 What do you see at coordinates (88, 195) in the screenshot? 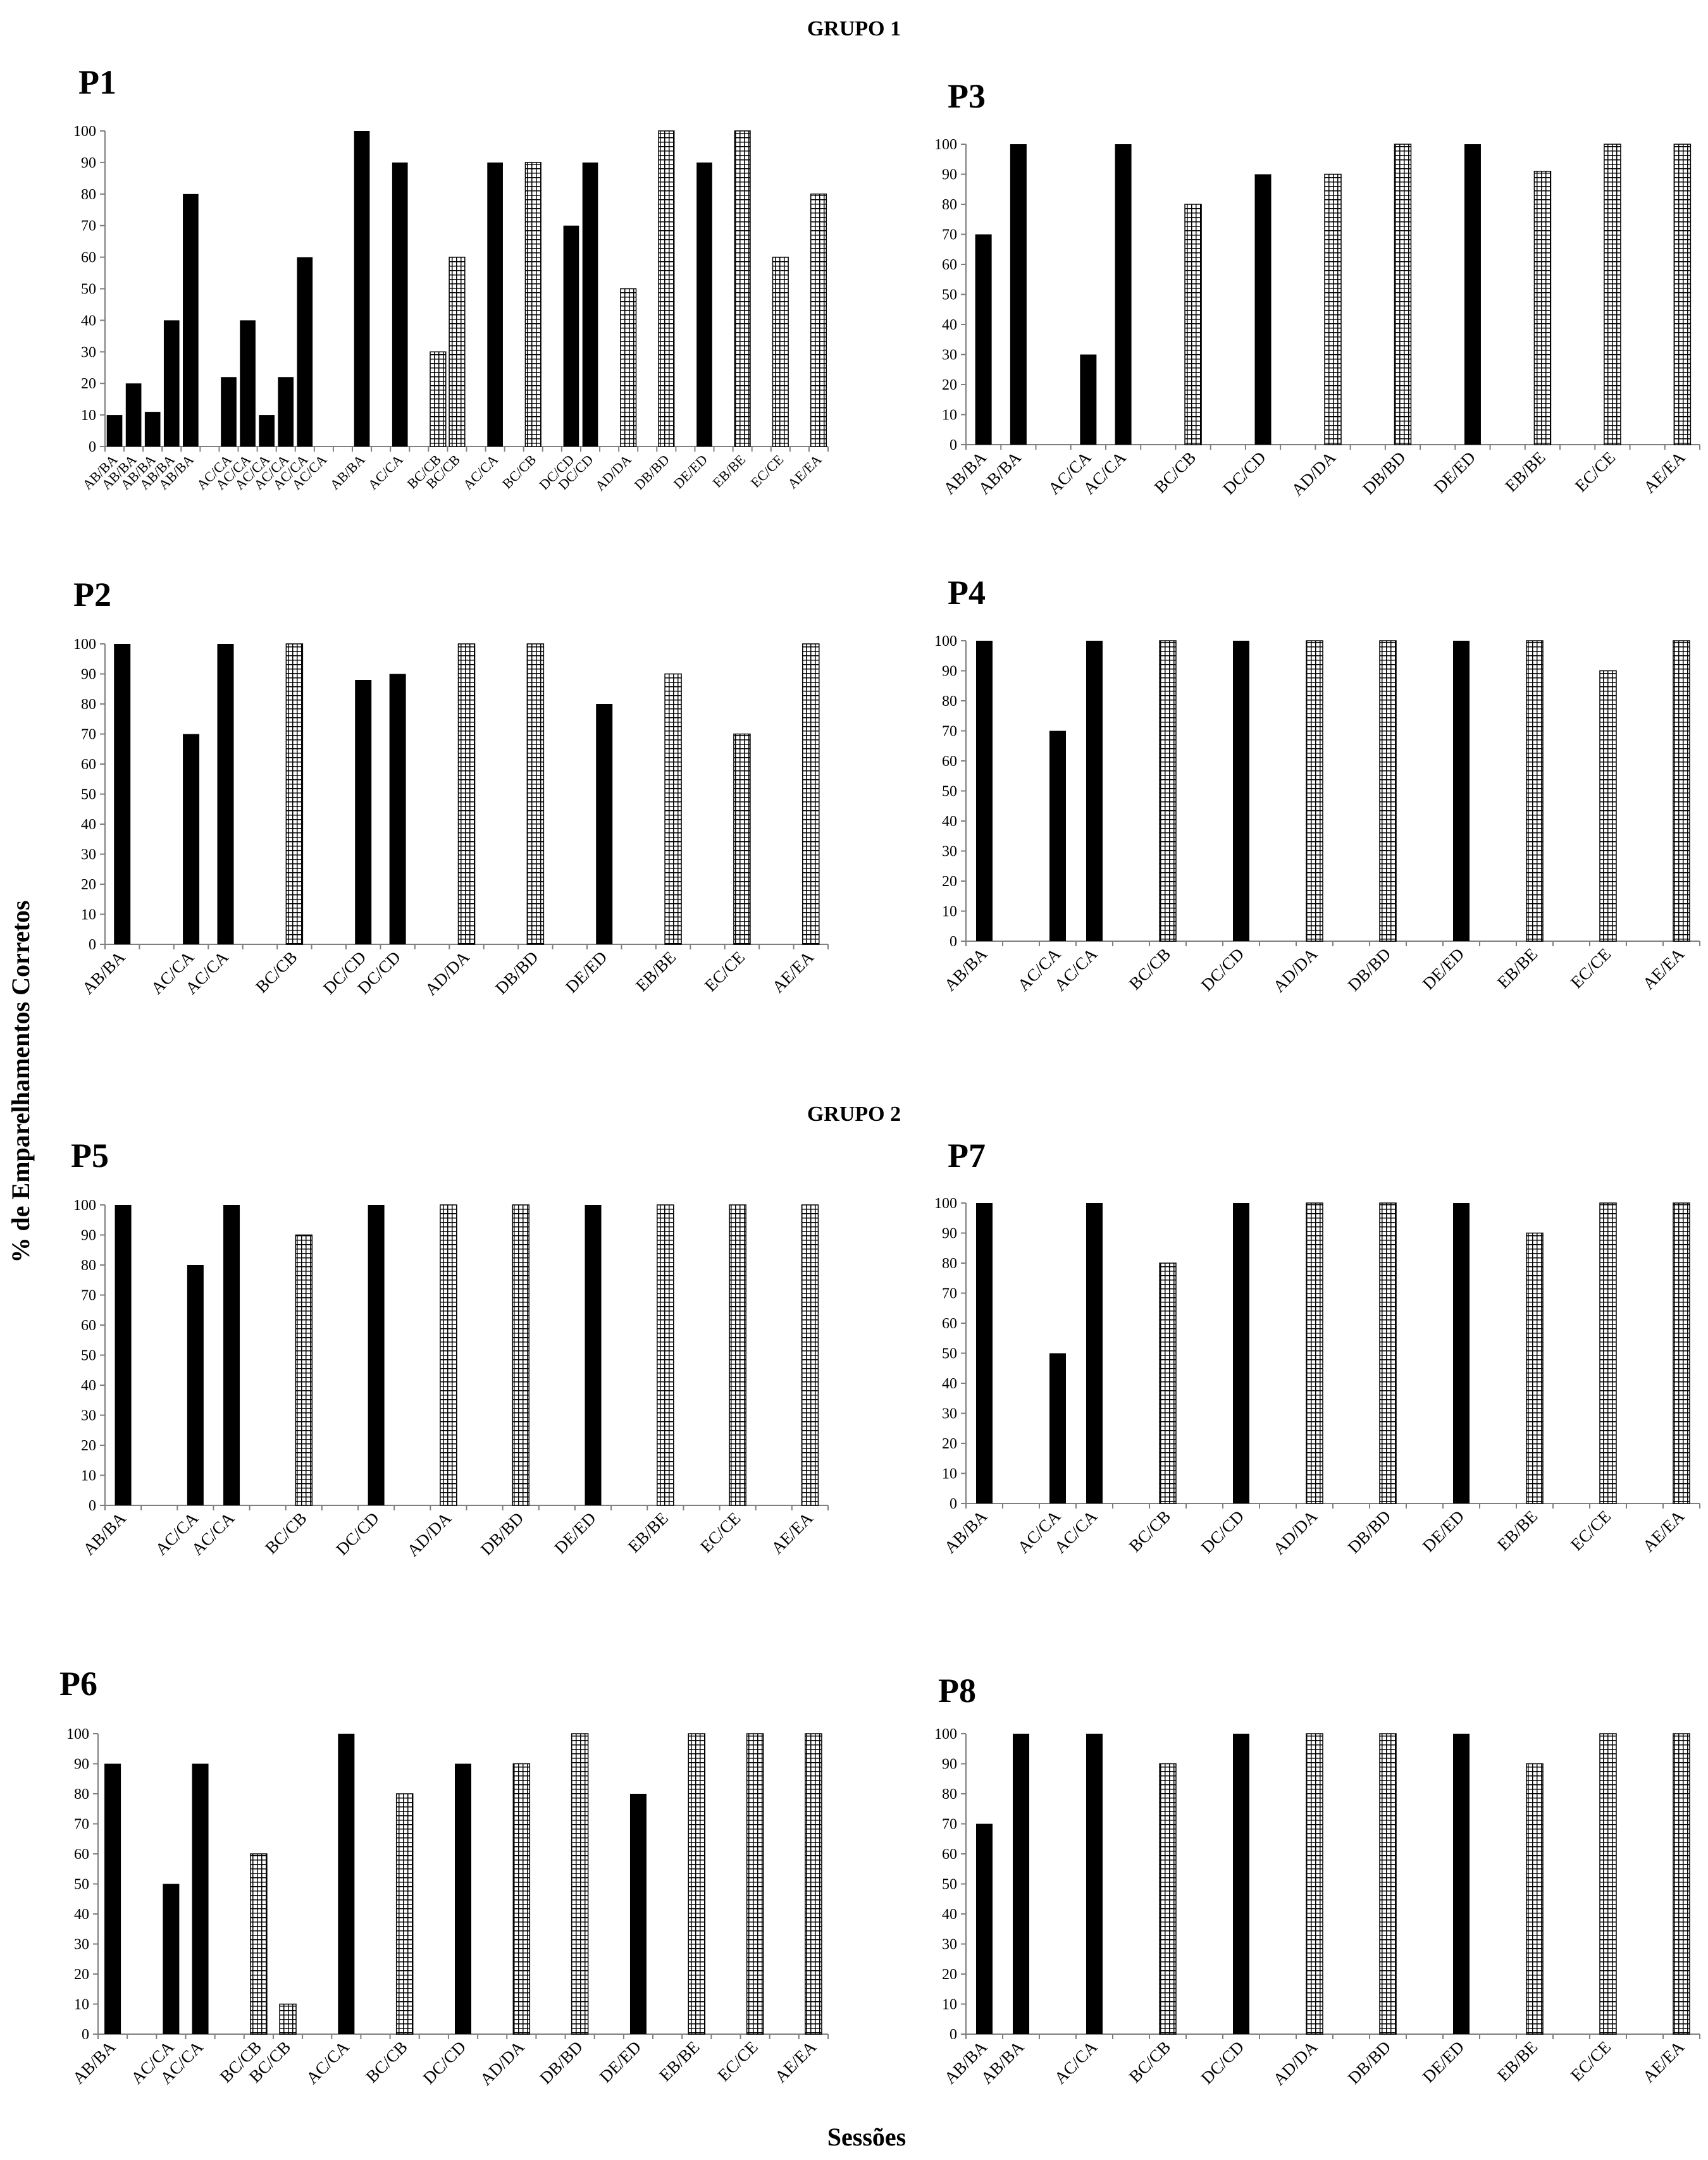
I see `y-tick-label: 80` at bounding box center [88, 195].